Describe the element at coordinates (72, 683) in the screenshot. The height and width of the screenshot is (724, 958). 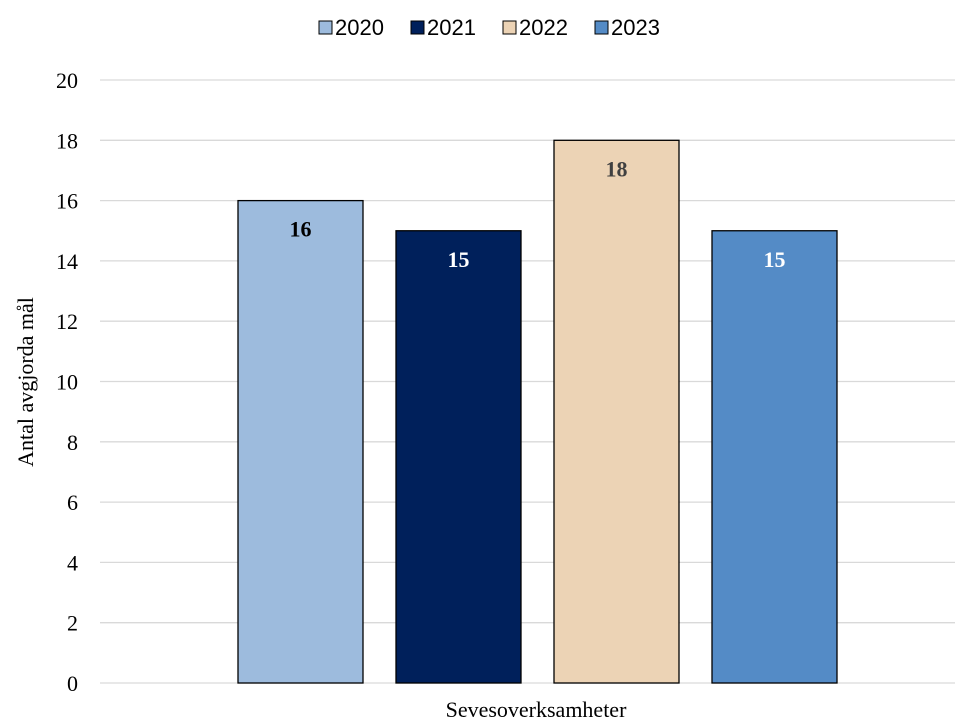
I see `y-tick-label: 0` at that location.